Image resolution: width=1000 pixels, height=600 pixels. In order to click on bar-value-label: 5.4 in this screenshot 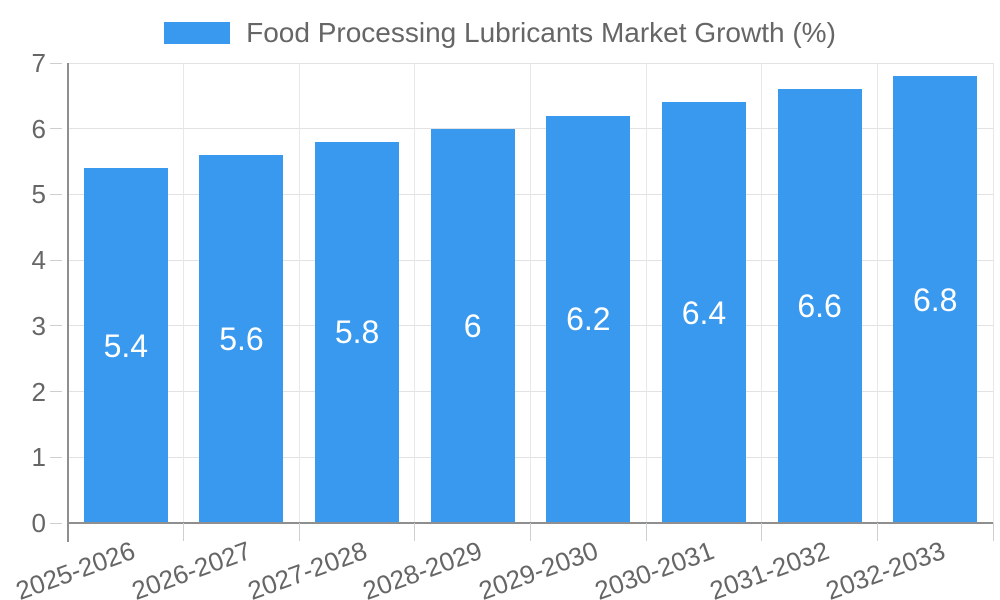, I will do `click(126, 345)`.